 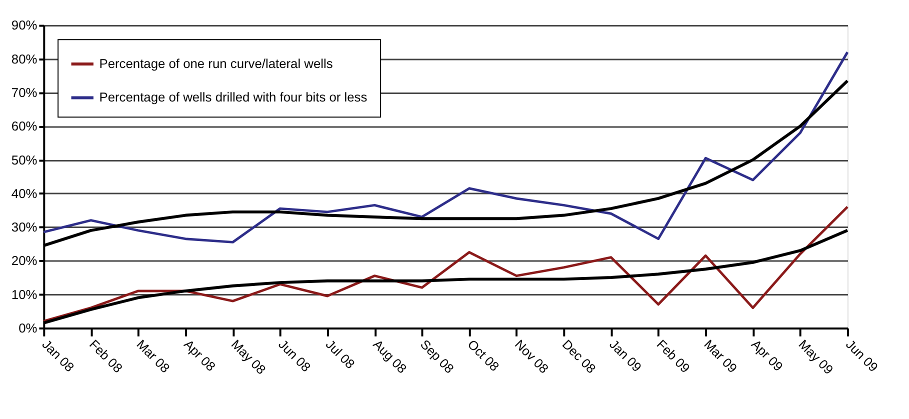 What do you see at coordinates (390, 356) in the screenshot?
I see `x-tick-label: Aug 08` at bounding box center [390, 356].